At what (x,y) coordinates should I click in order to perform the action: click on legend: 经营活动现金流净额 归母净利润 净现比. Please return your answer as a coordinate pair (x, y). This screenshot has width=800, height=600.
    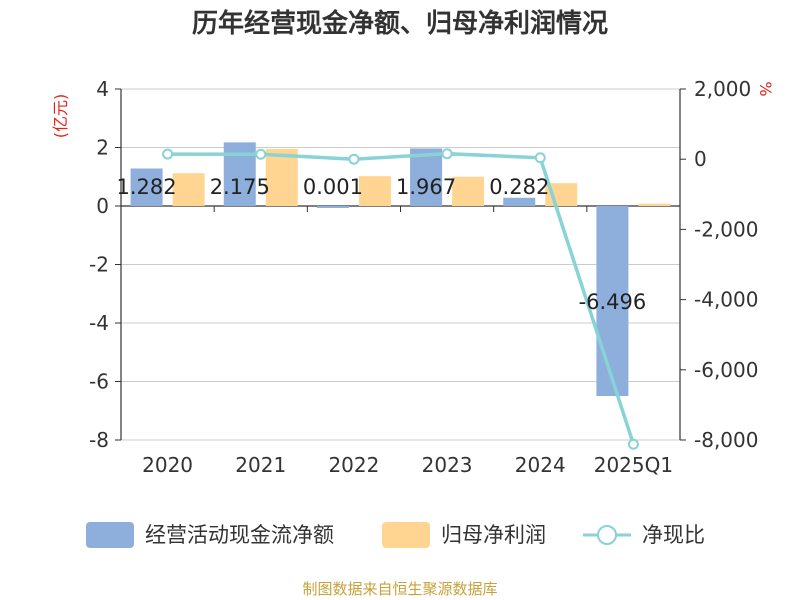
    Looking at the image, I should click on (395, 535).